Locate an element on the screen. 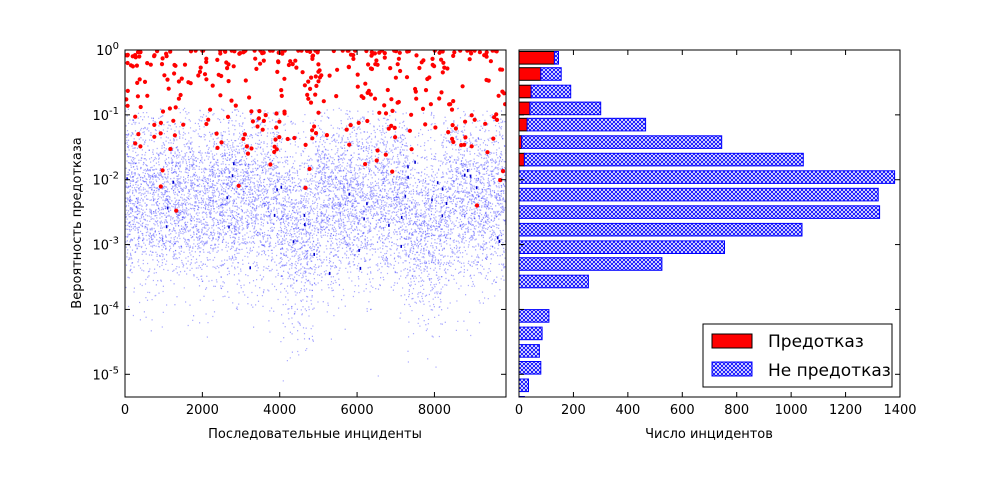 The image size is (1000, 500). histogram-x-tick-label: 400 is located at coordinates (627, 410).